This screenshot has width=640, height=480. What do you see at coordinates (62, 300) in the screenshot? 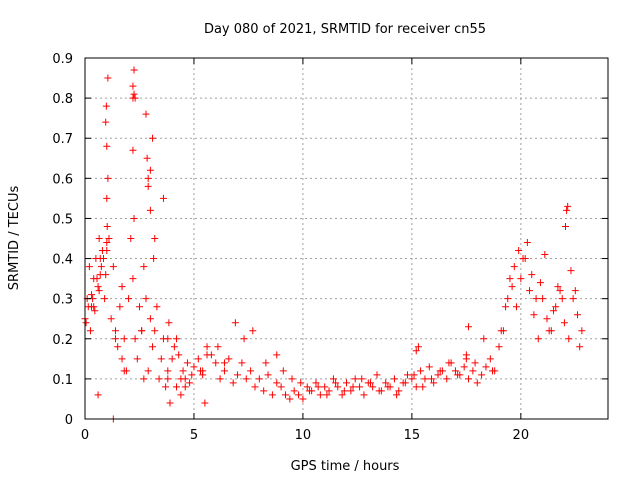
I see `y-tick-label: 0.3` at bounding box center [62, 300].